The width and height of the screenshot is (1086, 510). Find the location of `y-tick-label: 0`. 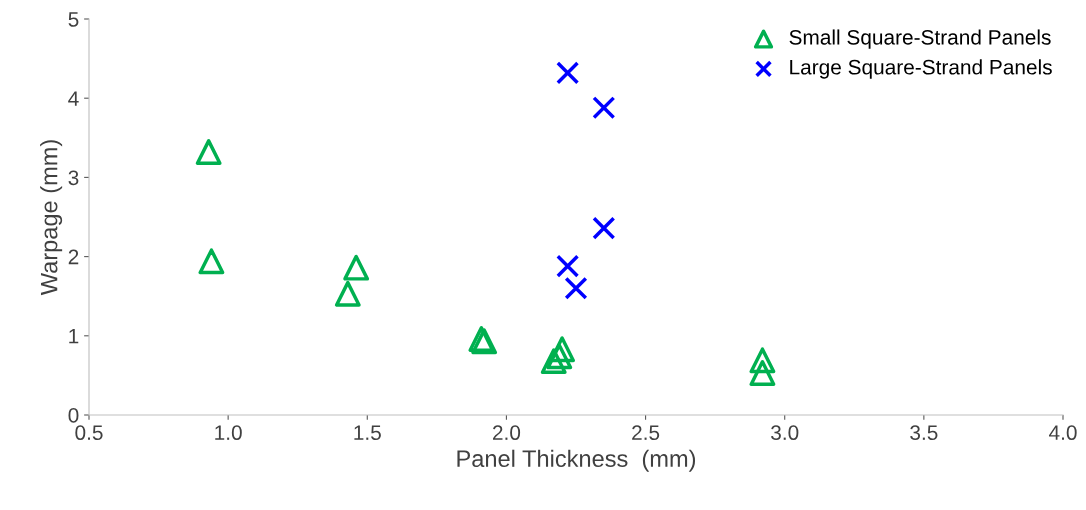

y-tick-label: 0 is located at coordinates (73, 415).